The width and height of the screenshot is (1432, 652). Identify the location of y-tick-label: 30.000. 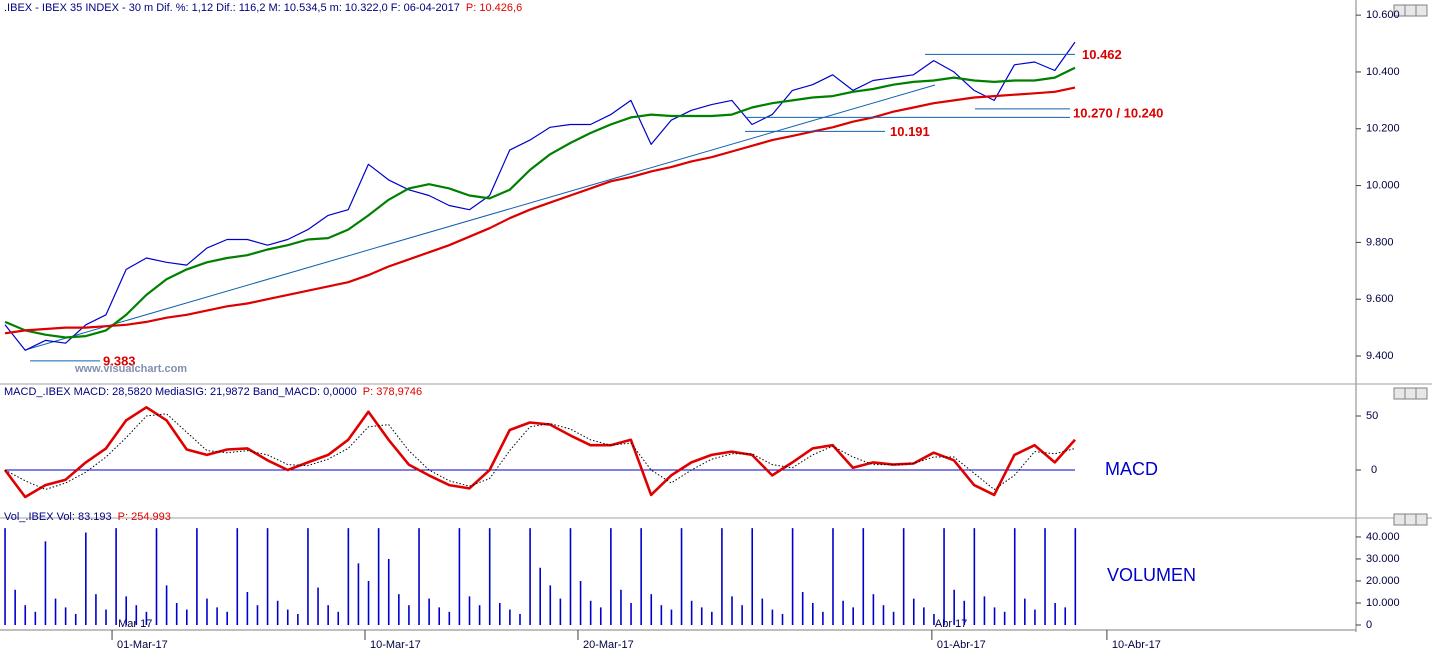
(1383, 559).